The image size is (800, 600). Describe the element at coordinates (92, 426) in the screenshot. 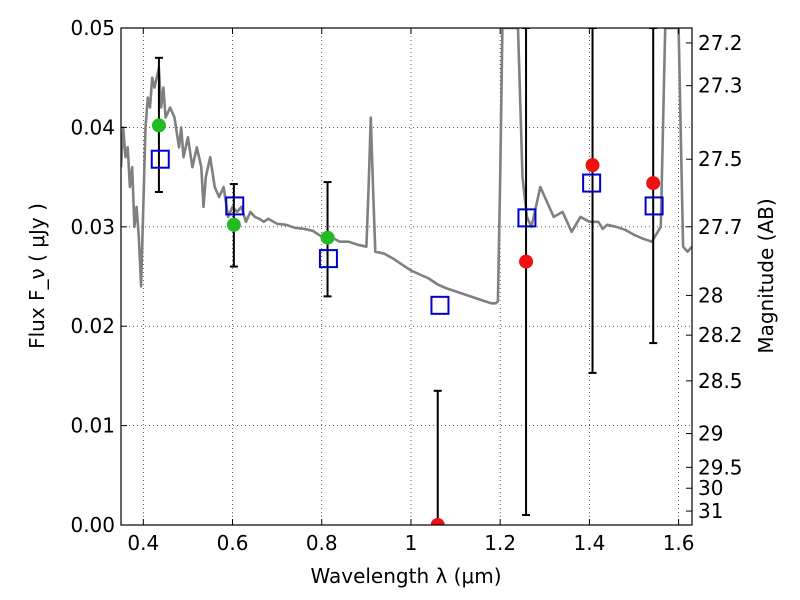

I see `y-tick-label: 0.01` at that location.